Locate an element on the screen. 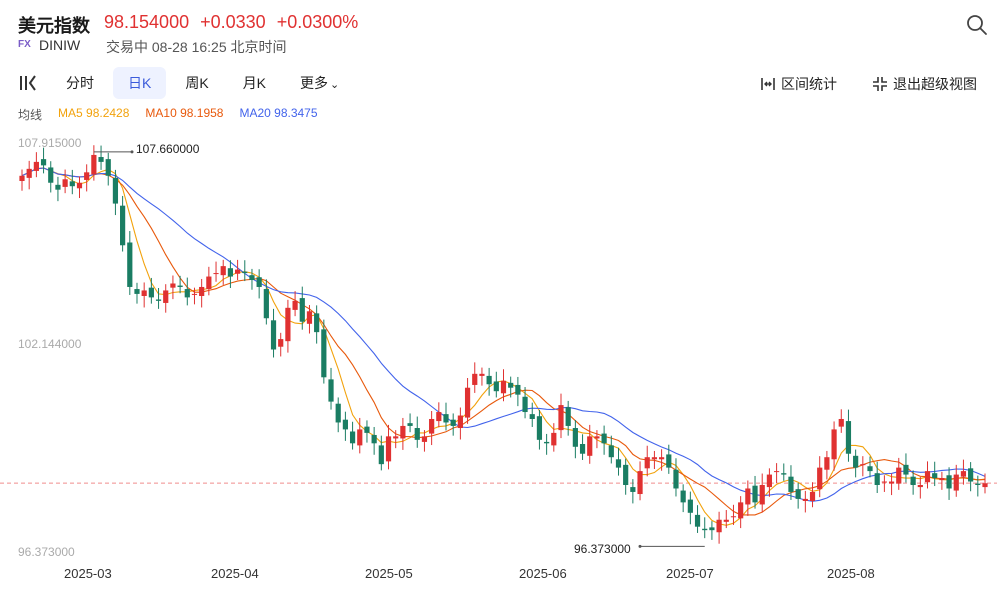 The image size is (997, 597). tab-intraday: 分时 is located at coordinates (80, 83).